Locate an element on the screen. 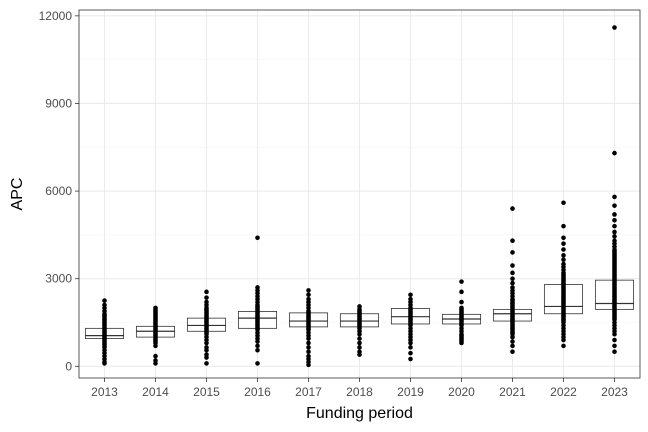  y-tick-label: 6000 is located at coordinates (58, 191).